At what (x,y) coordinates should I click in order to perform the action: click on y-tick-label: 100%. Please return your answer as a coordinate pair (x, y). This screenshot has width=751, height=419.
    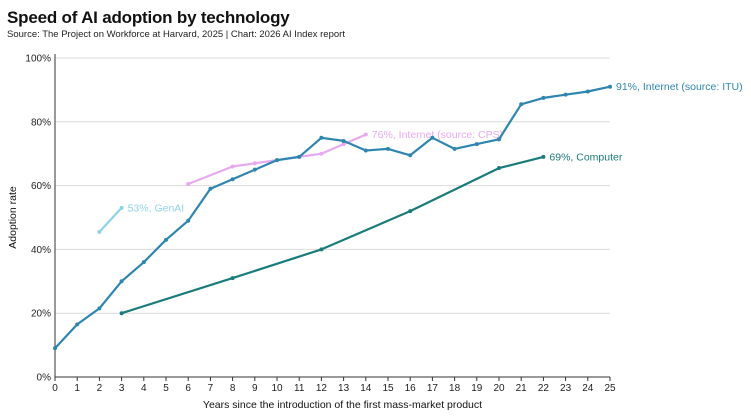
    Looking at the image, I should click on (38, 59).